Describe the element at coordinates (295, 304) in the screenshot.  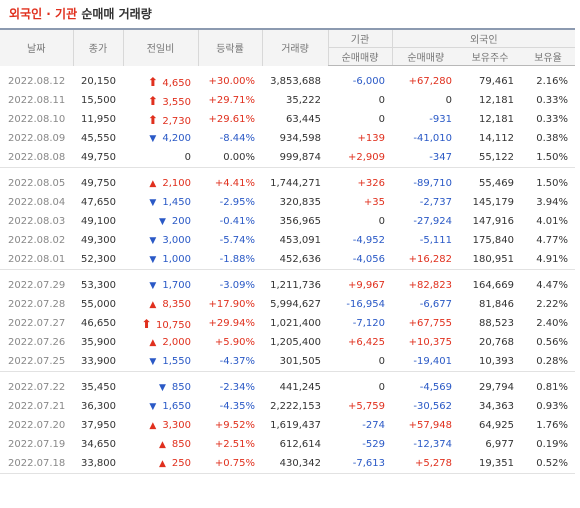
I see `cell-volume: 5,994,627` at that location.